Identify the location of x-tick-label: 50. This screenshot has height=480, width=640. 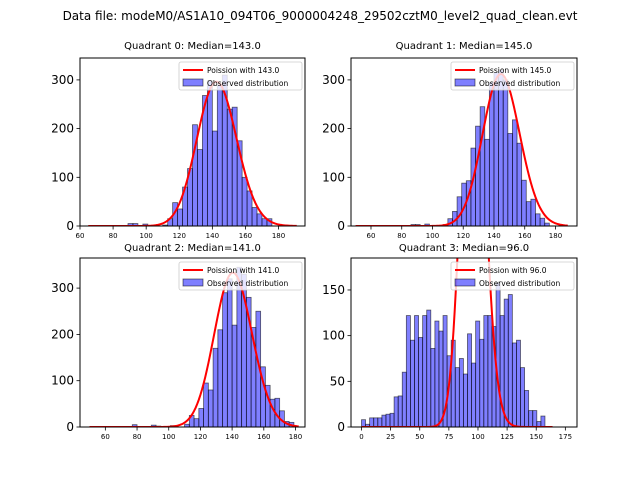
(419, 437).